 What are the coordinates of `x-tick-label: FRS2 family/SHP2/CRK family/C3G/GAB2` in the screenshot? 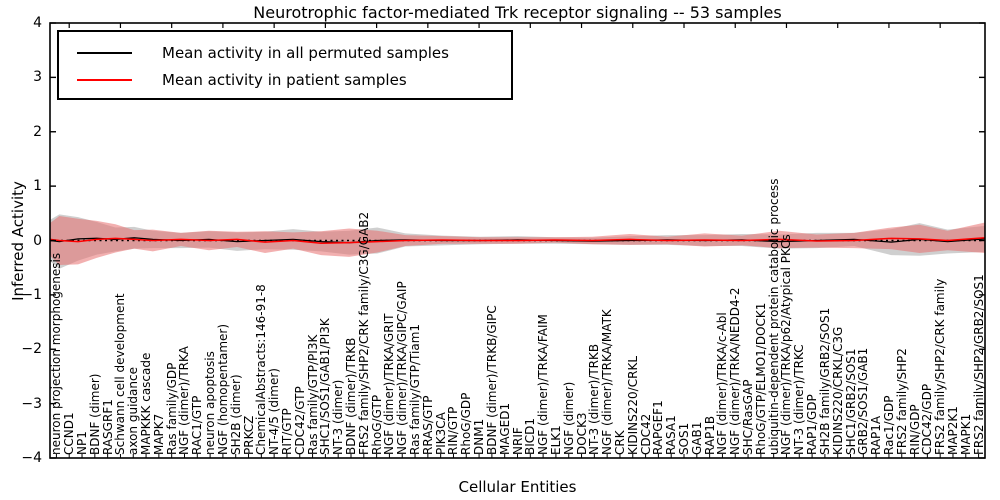 It's located at (363, 333).